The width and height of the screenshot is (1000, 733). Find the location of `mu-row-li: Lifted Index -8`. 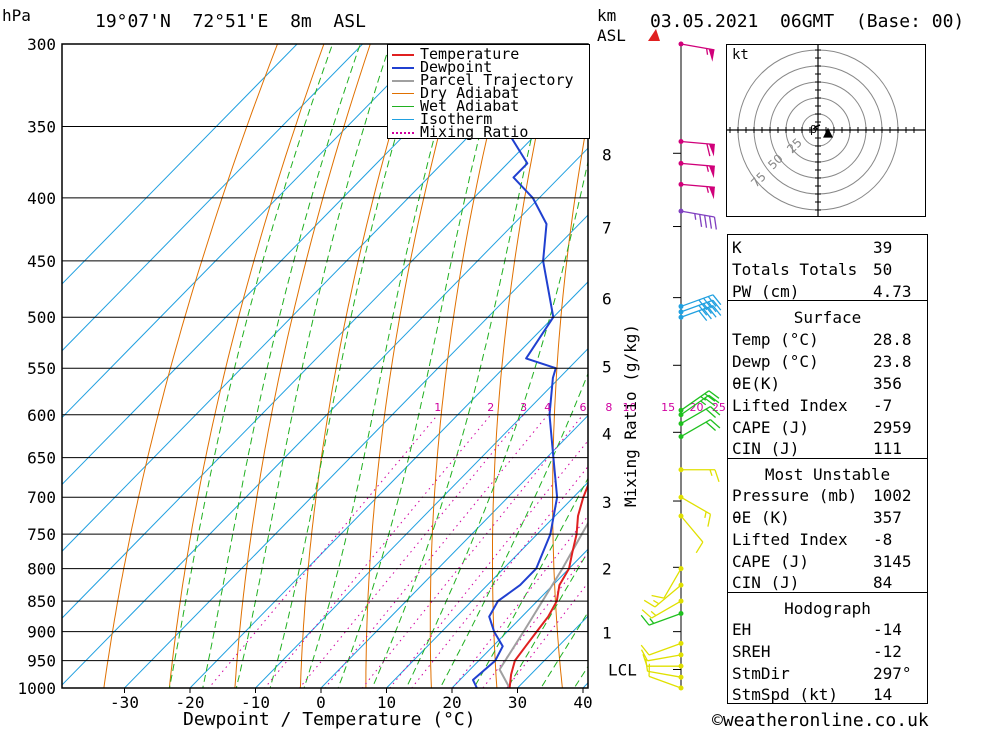

mu-row-li: Lifted Index -8 is located at coordinates (812, 539).